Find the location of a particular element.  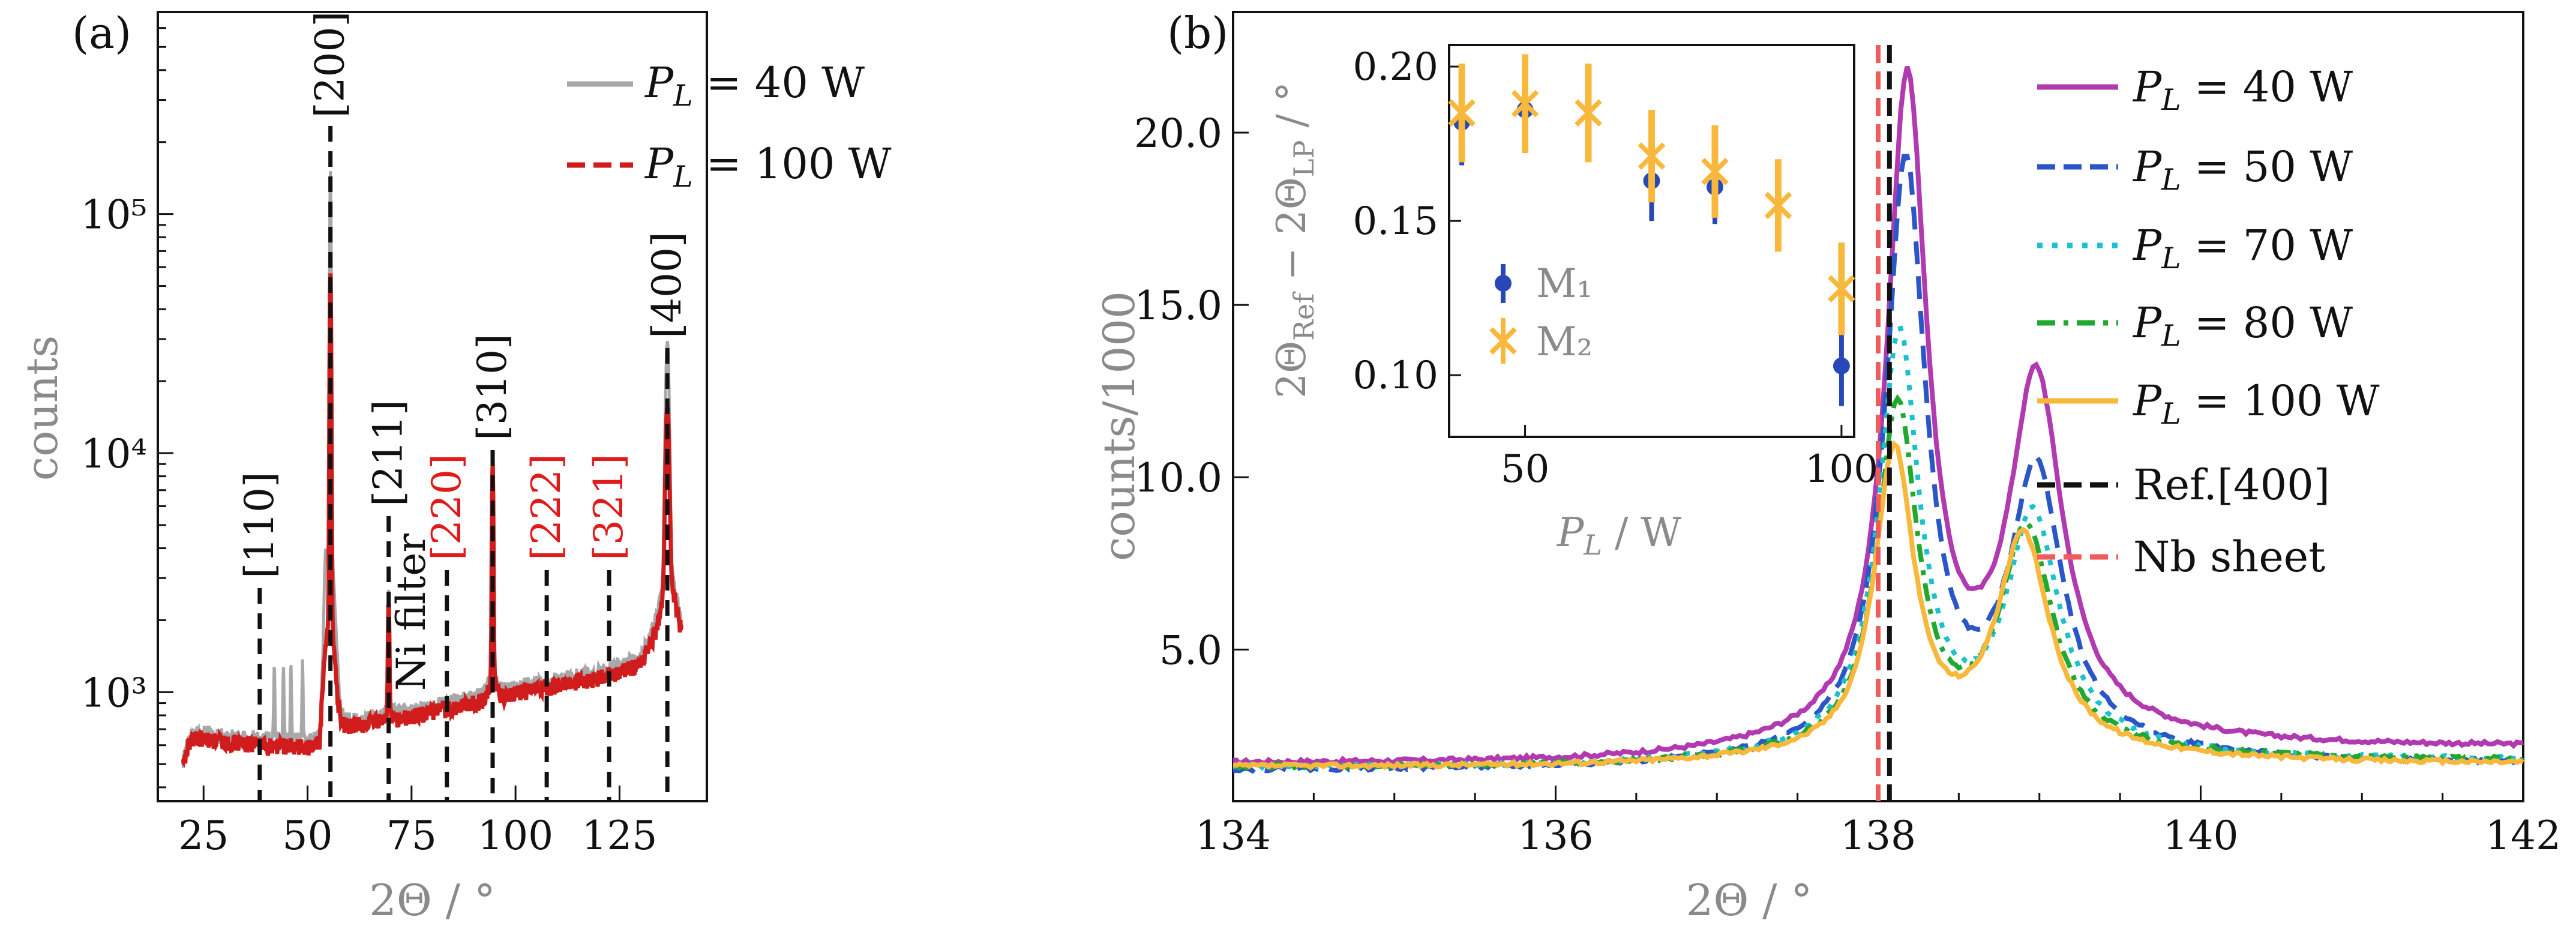

inset-x-axis-label: PL / W is located at coordinates (1619, 535).